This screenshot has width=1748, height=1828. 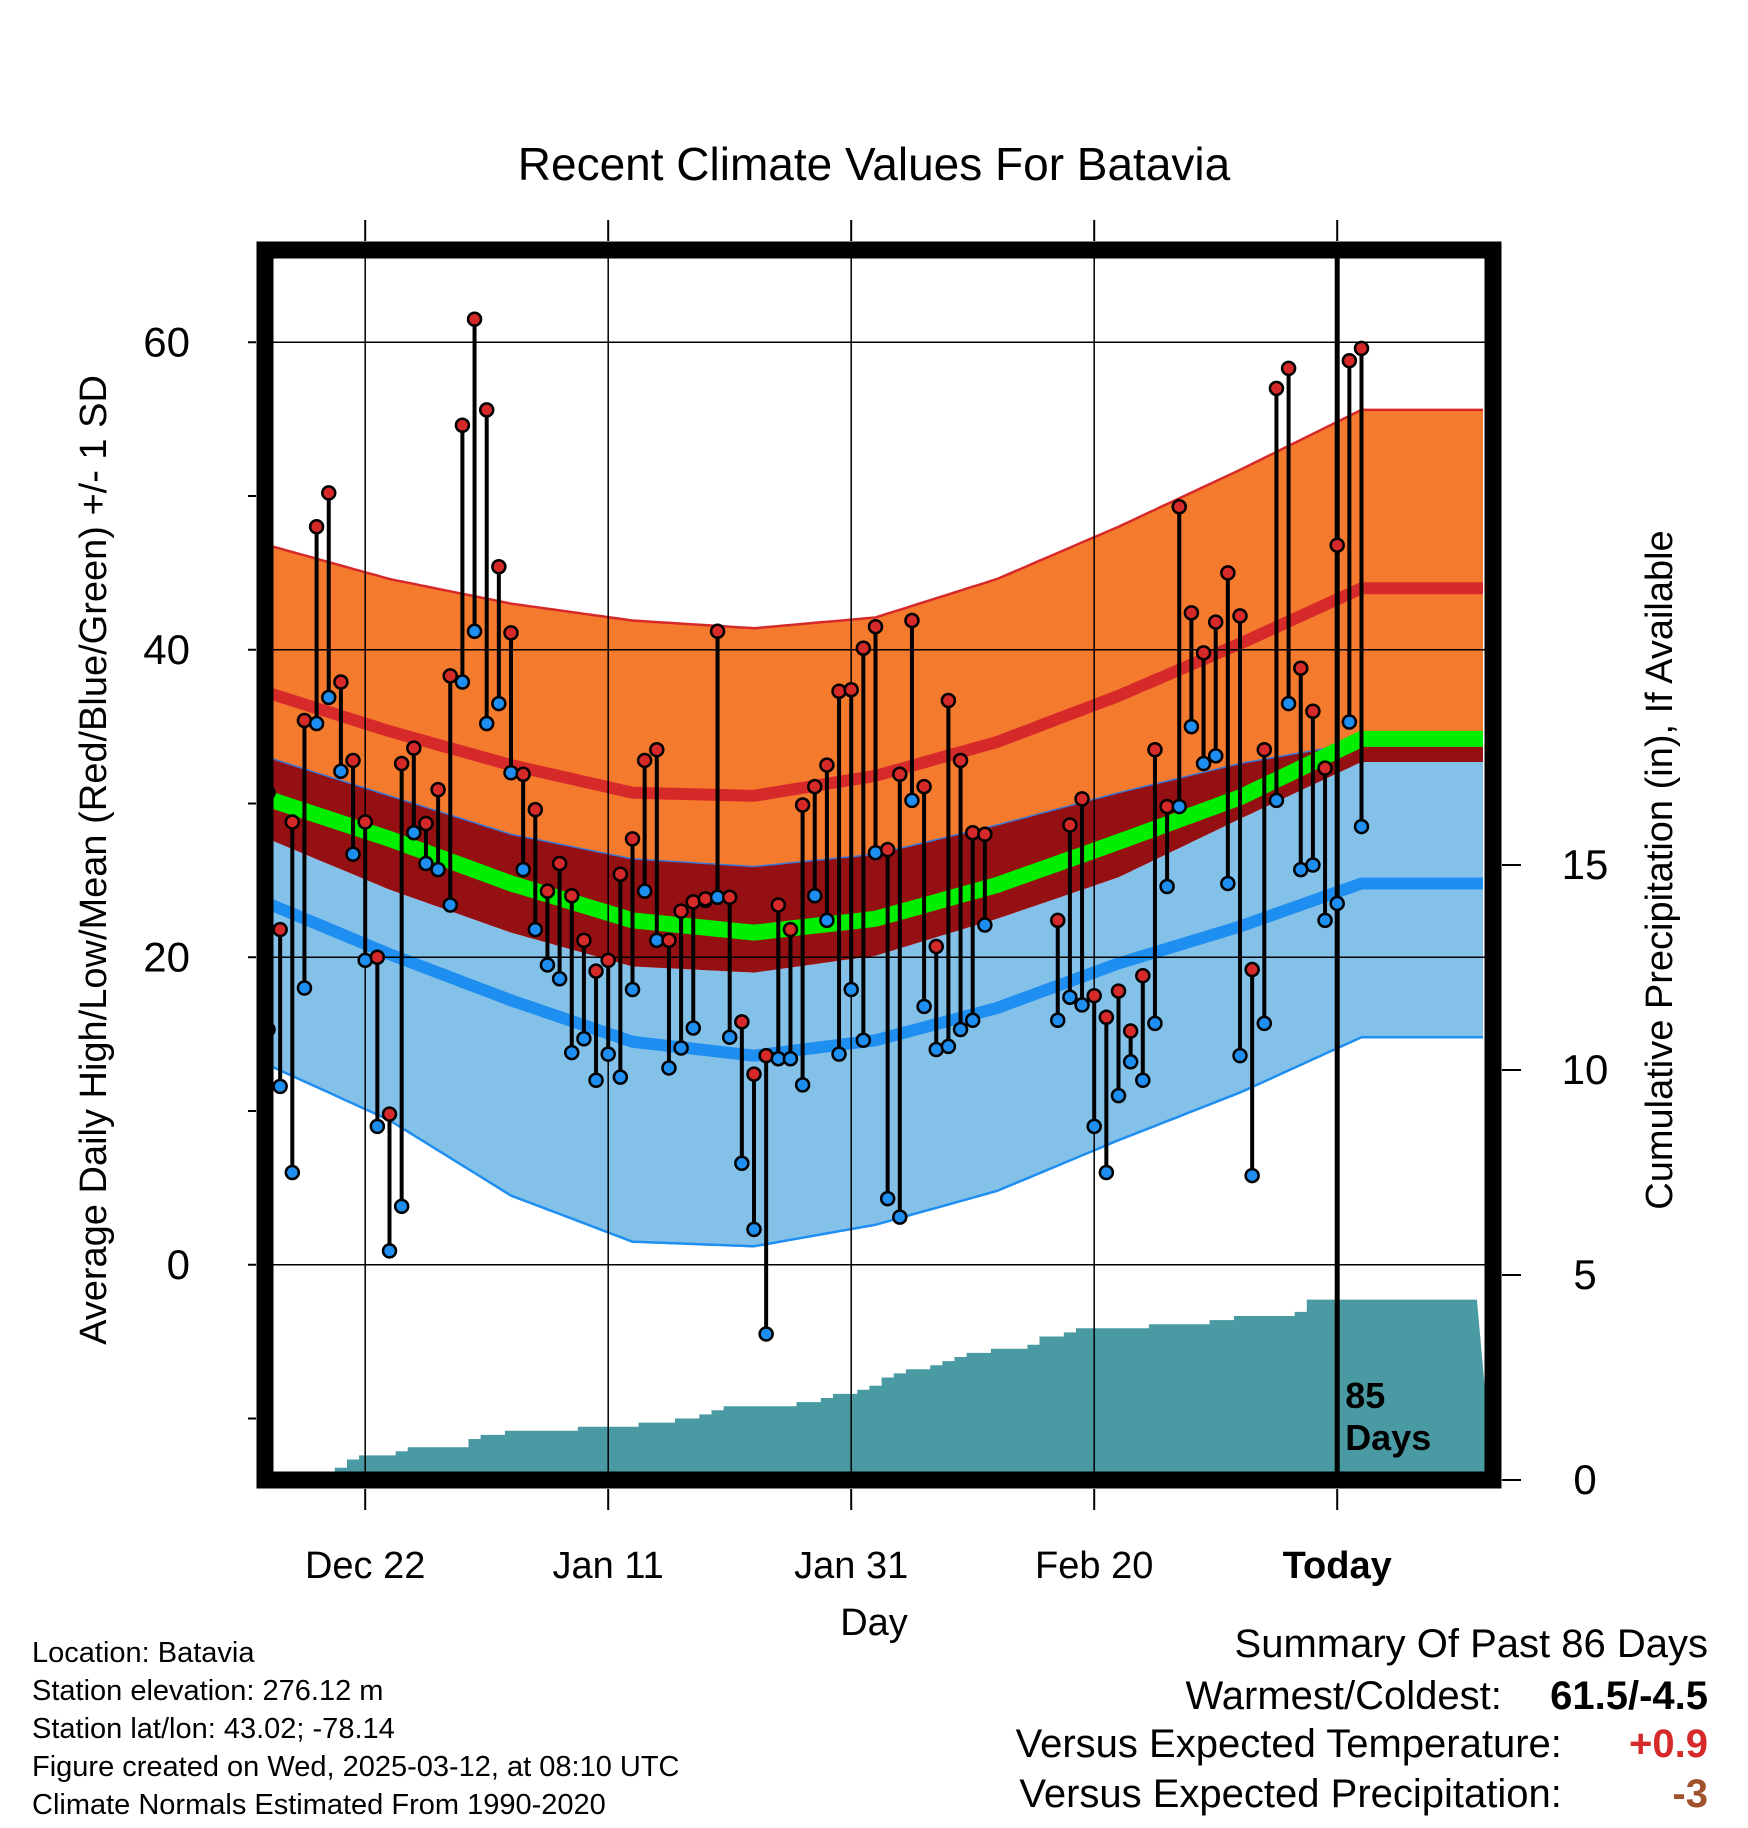 What do you see at coordinates (1447, 1696) in the screenshot?
I see `summary-warmest-row: Warmest/Coldest: 61.5/-4.5` at bounding box center [1447, 1696].